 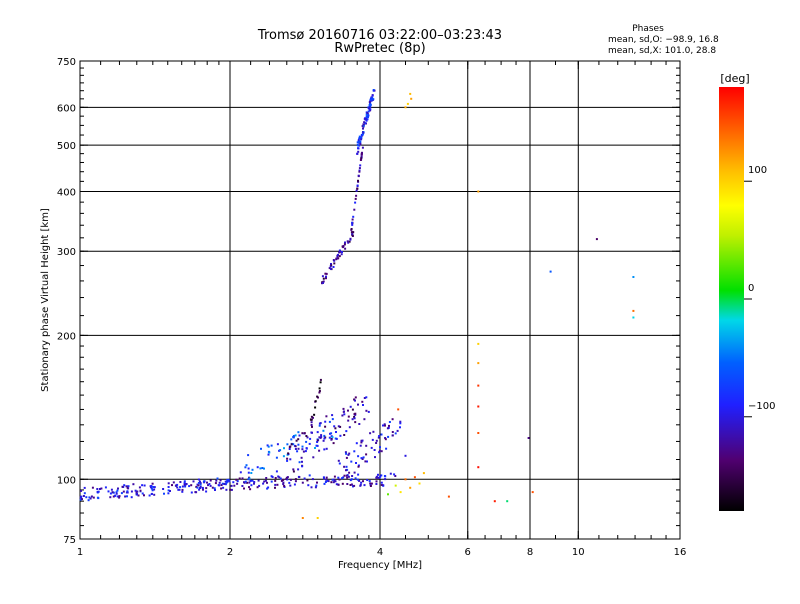 I want to click on y-tick-label: 500, so click(x=66, y=146).